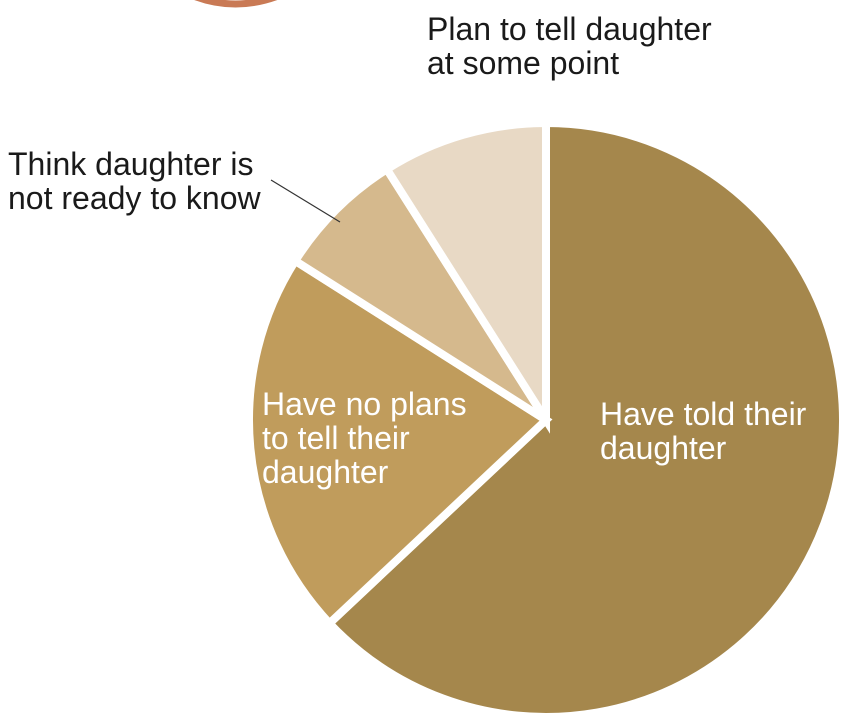 The height and width of the screenshot is (720, 854). I want to click on slice-label-plan-to-tell: Plan to tell daughter at some point, so click(569, 46).